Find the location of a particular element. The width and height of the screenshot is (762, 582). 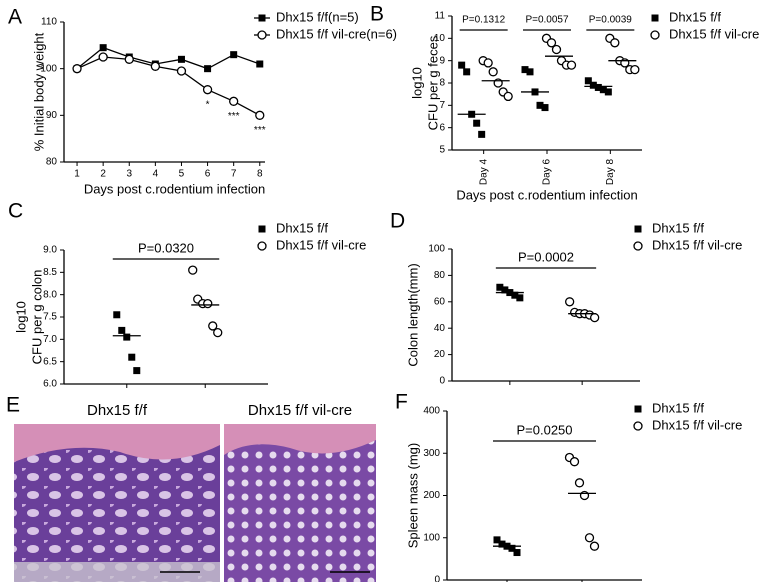

series-line is located at coordinates (168, 58).